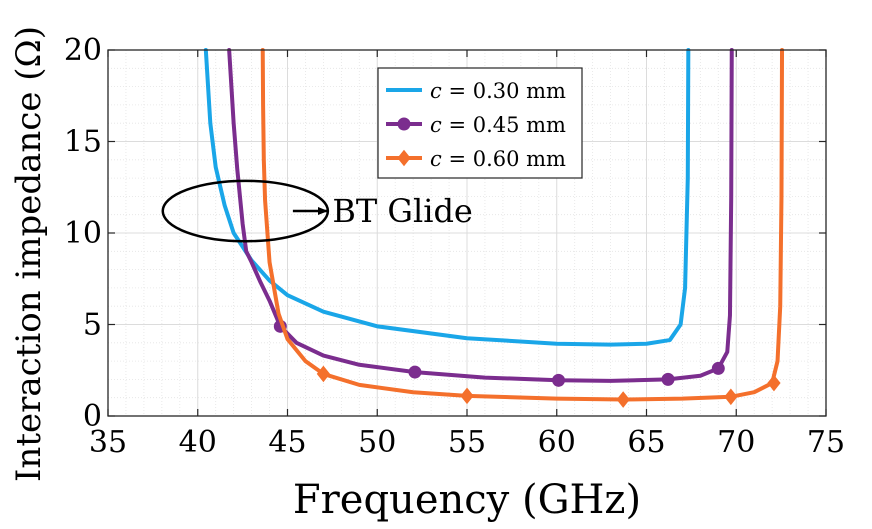  Describe the element at coordinates (29, 254) in the screenshot. I see `y-axis-label: Interaction impedance (Ω)` at that location.